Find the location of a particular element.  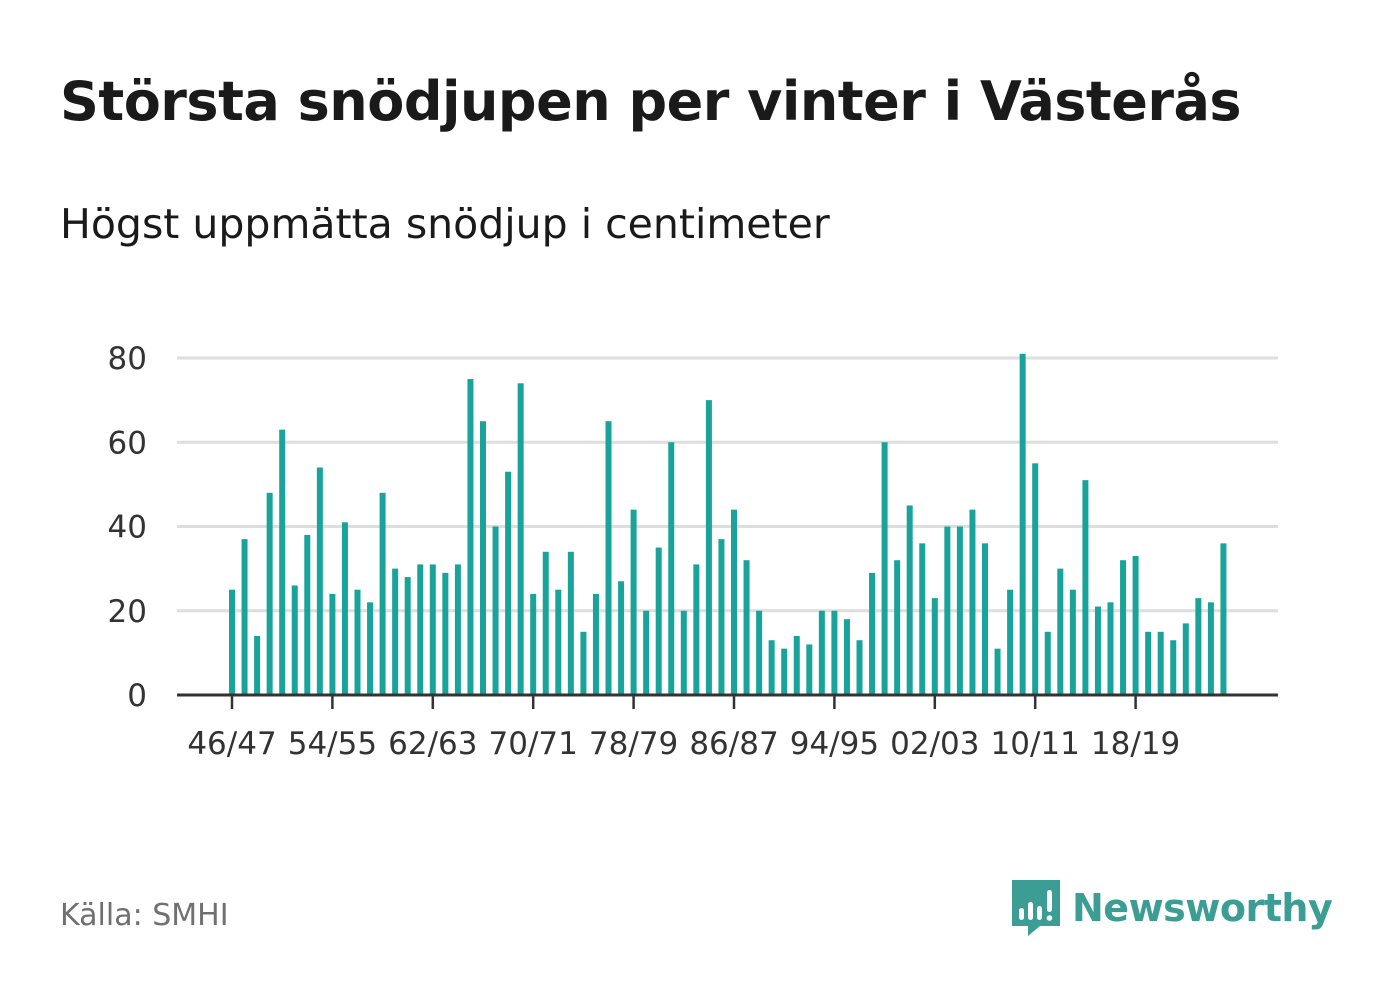

y-axis: 0 20 40 60 80 is located at coordinates (127, 527).